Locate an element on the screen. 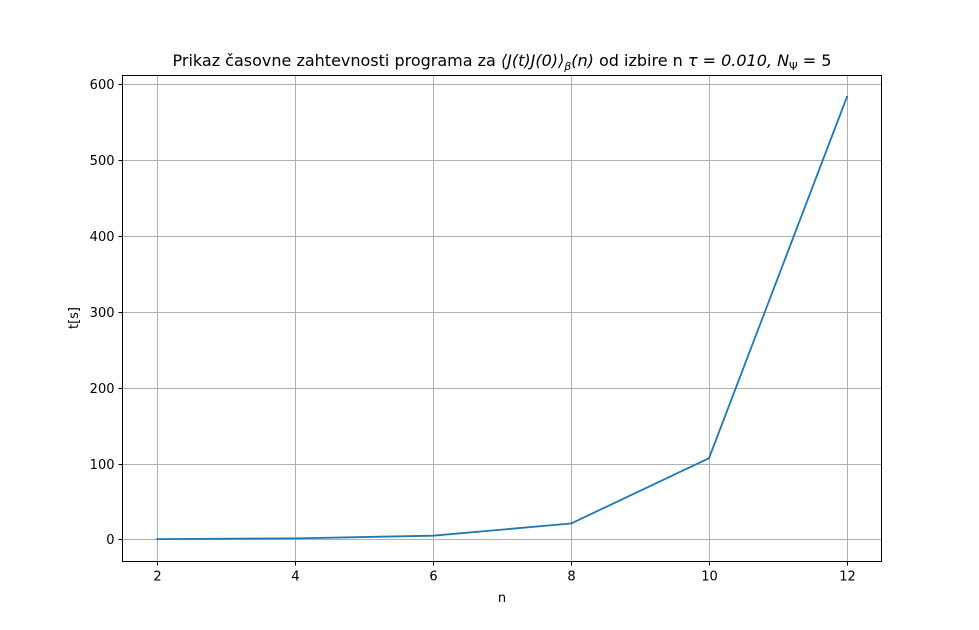  title-tau: τ = 0.010, is located at coordinates (732, 60).